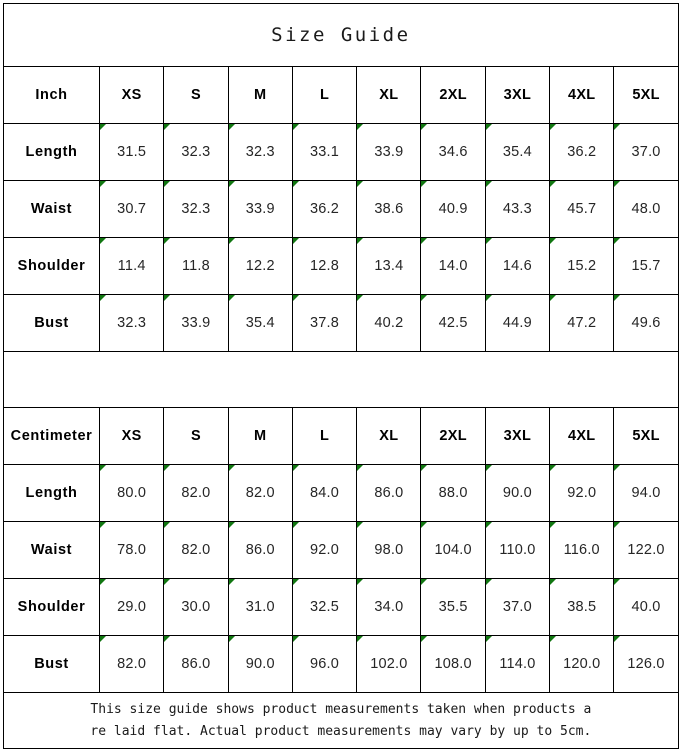  Describe the element at coordinates (453, 664) in the screenshot. I see `cell-cm-bust-2xl: 108.0` at that location.